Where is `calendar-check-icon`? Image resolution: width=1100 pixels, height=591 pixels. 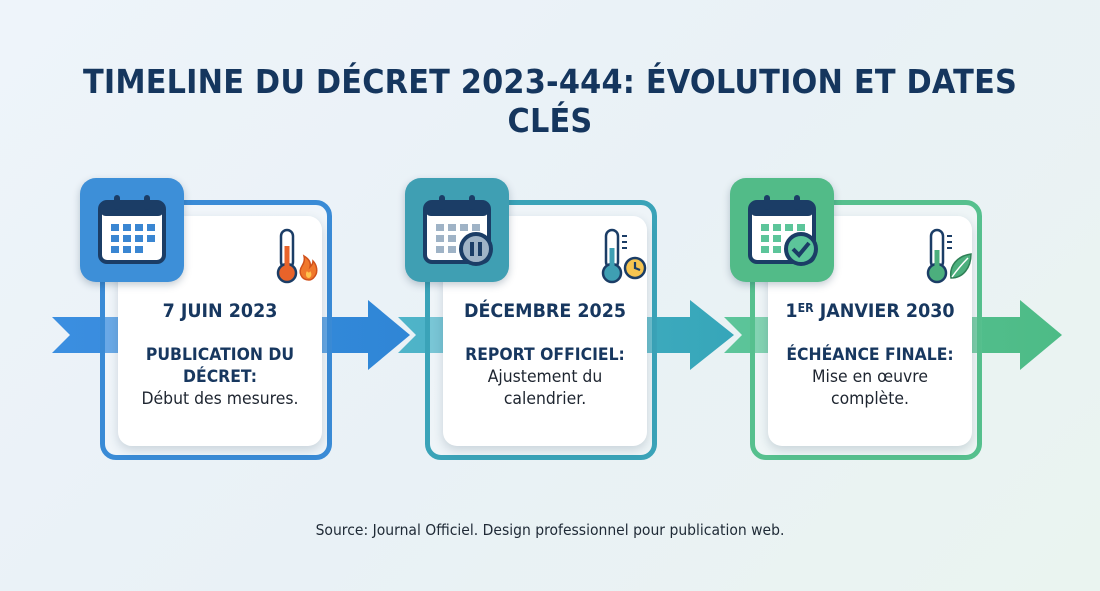
calendar-check-icon is located at coordinates (783, 230).